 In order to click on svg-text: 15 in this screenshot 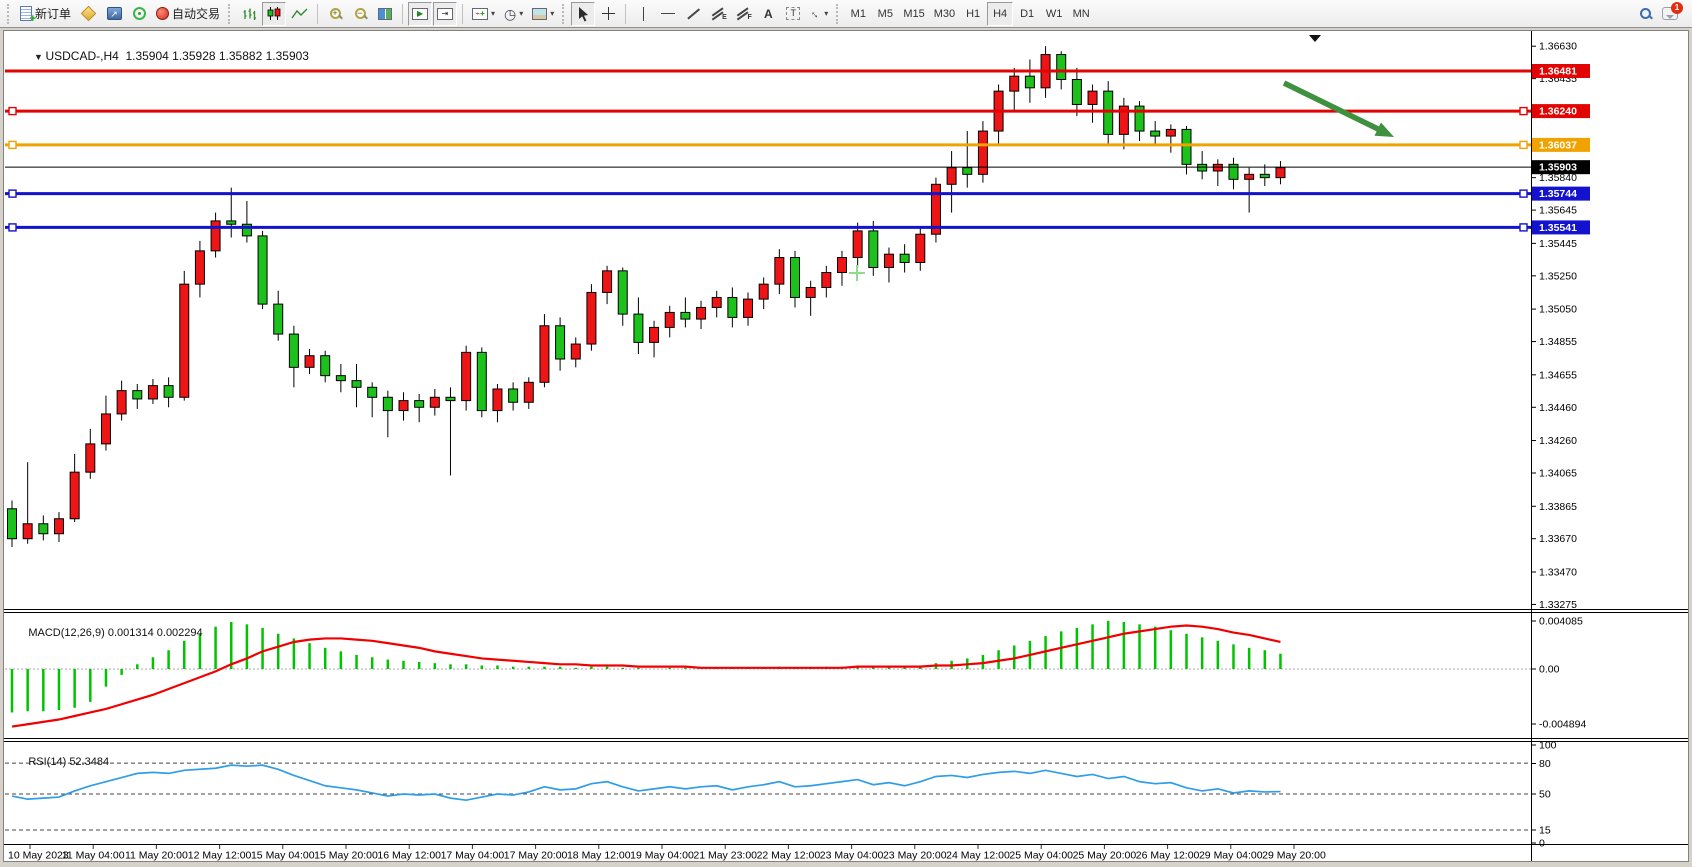, I will do `click(1545, 831)`.